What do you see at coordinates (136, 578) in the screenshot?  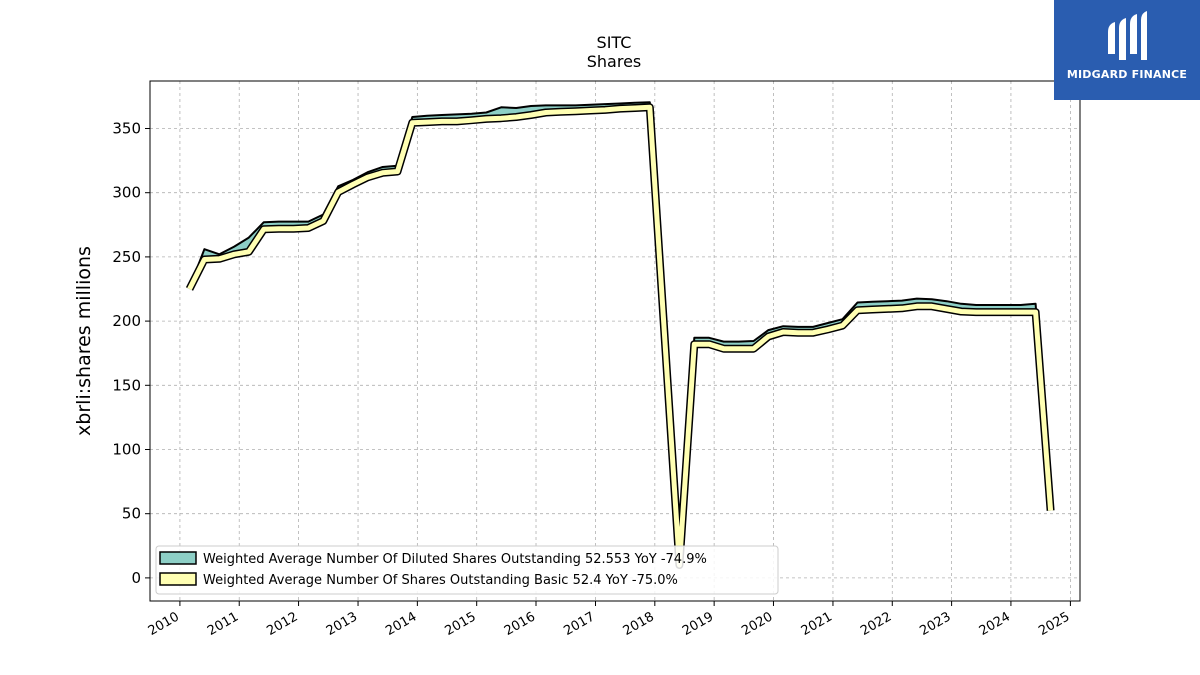 I see `y-tick-label: 0` at bounding box center [136, 578].